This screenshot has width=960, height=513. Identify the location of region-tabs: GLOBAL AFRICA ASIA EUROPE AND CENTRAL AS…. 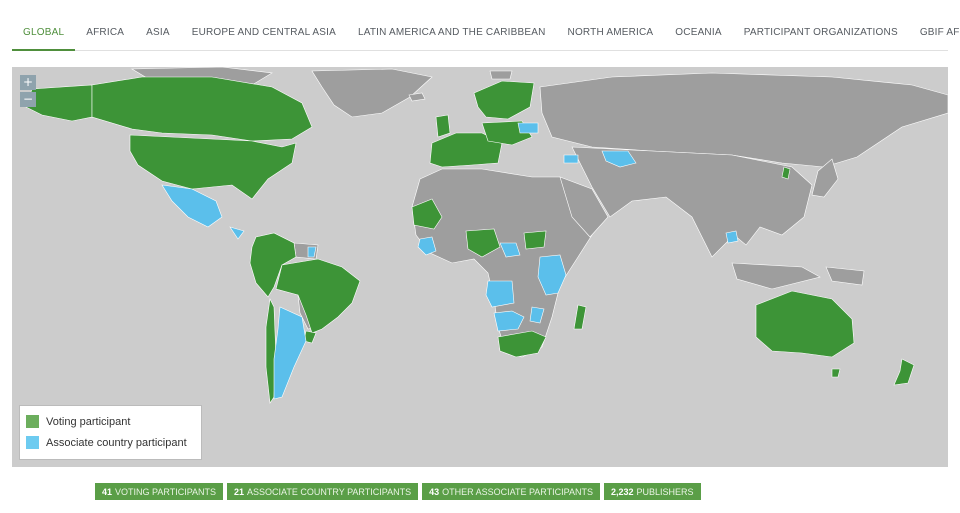
(486, 32).